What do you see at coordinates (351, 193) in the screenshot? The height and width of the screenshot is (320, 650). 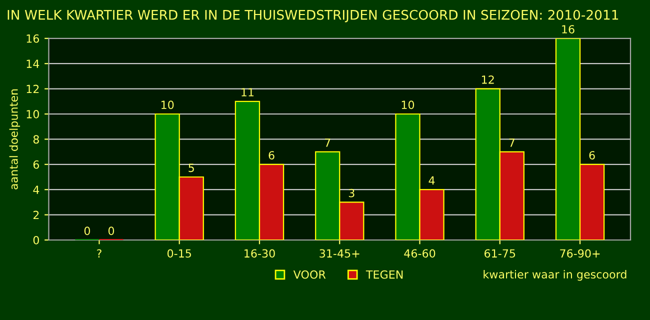 I see `data-label: 3` at bounding box center [351, 193].